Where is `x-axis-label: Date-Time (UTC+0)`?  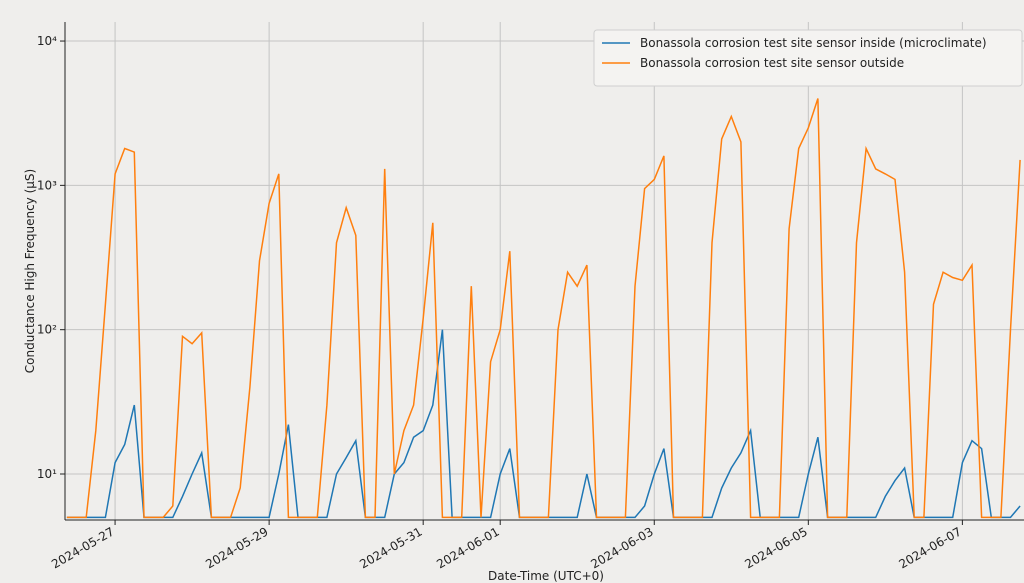
x-axis-label: Date-Time (UTC+0) is located at coordinates (546, 576).